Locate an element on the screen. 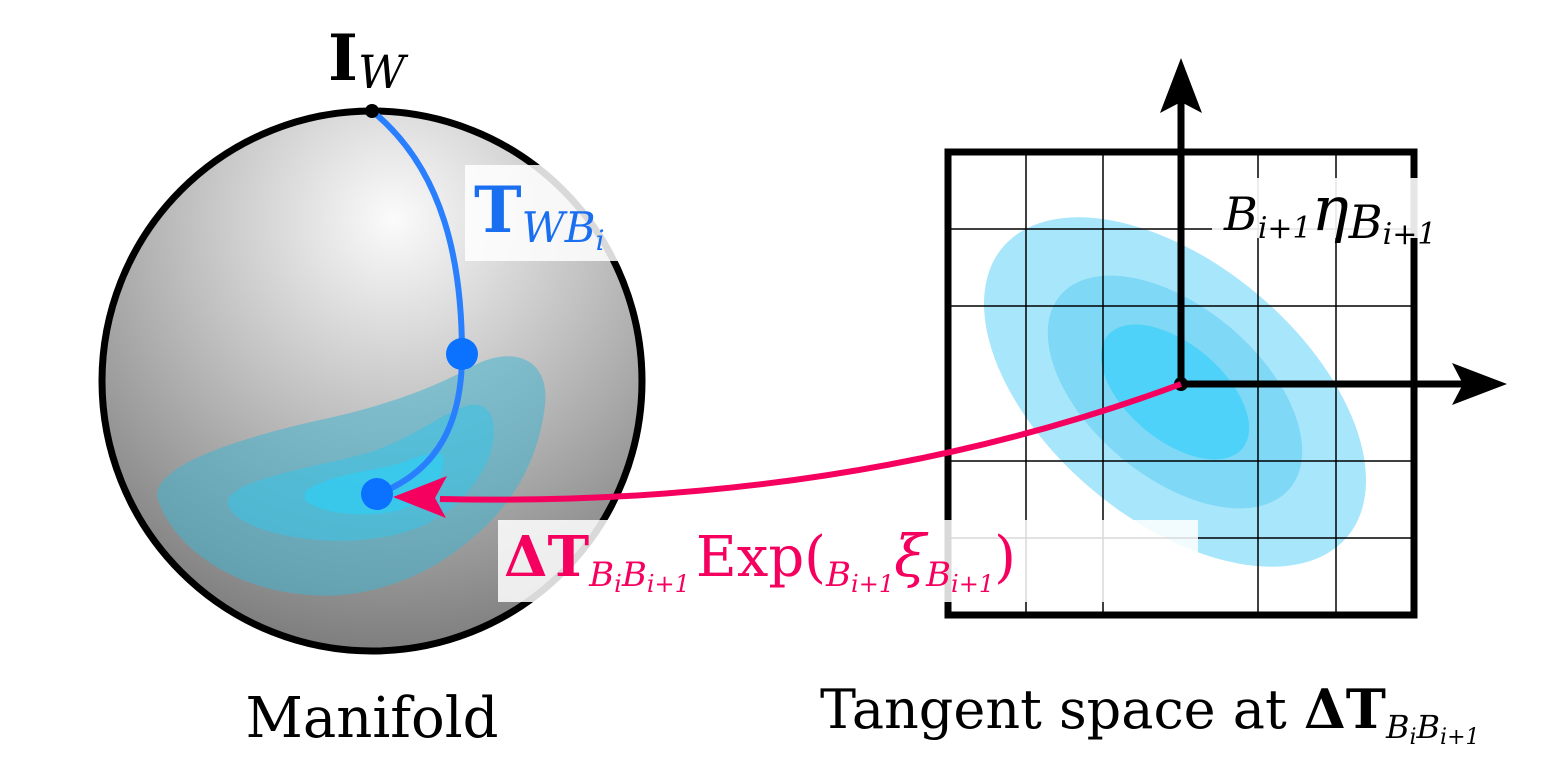 Image resolution: width=1563 pixels, height=781 pixels. identity-point is located at coordinates (372, 111).